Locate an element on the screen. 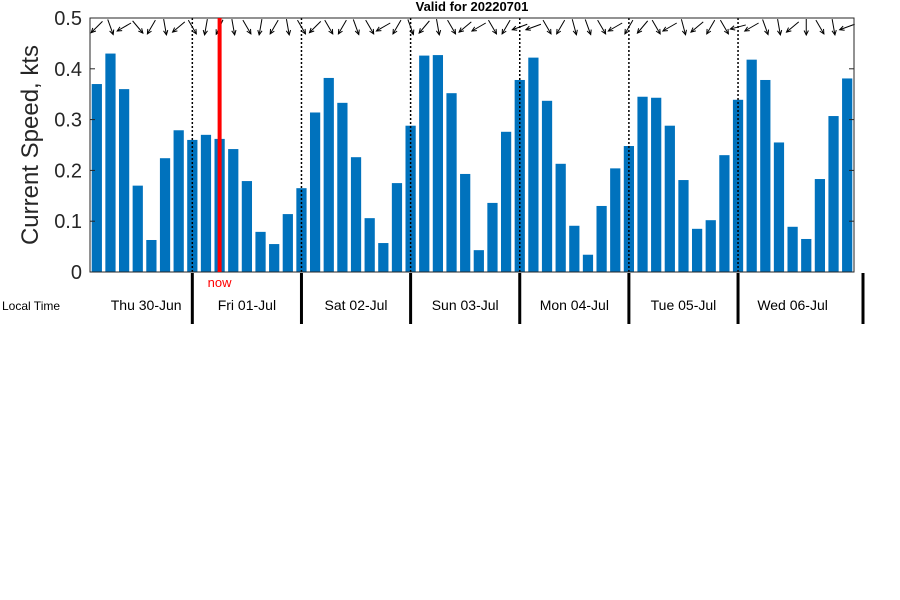  y-tick-label: 0.3 is located at coordinates (68, 121).